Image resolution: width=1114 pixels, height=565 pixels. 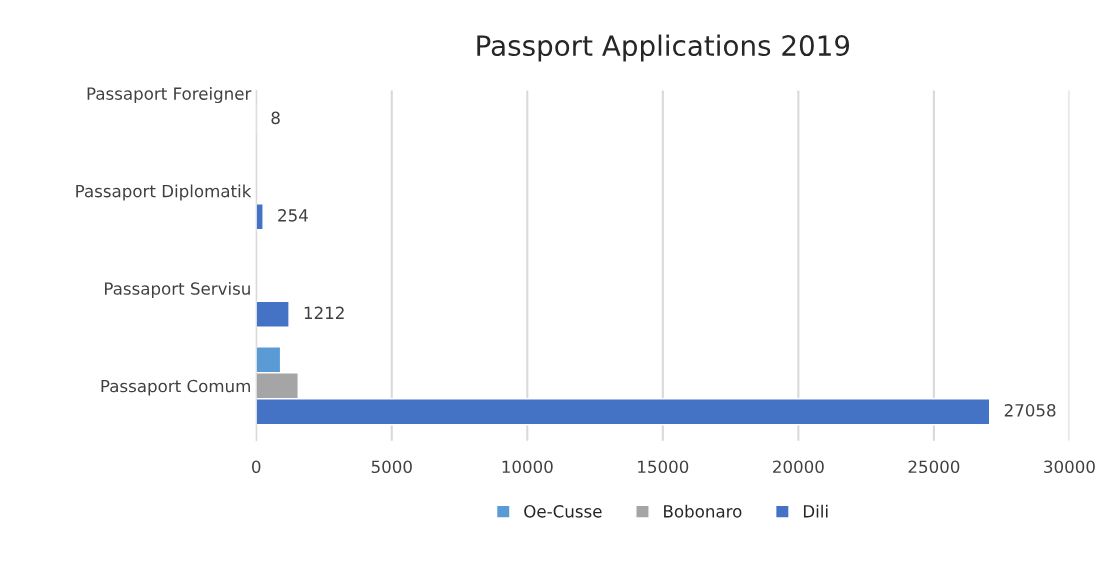 I want to click on y-tick-label: Passaport Foreigner, so click(x=169, y=95).